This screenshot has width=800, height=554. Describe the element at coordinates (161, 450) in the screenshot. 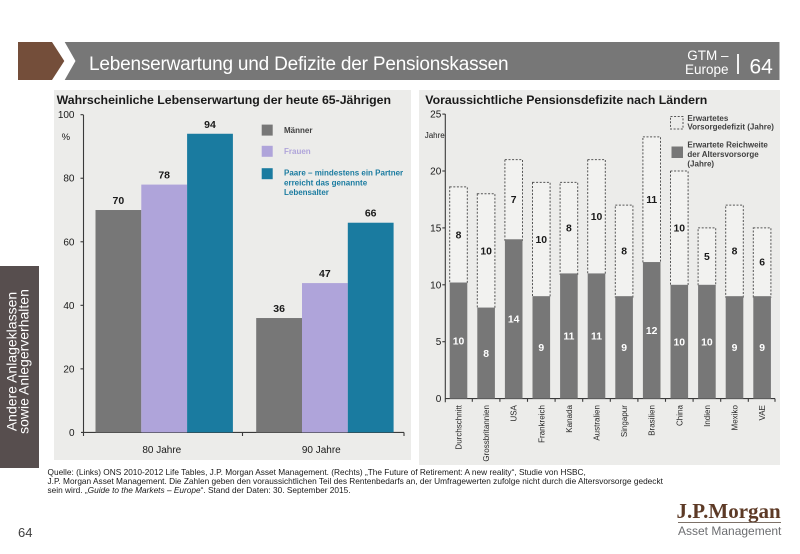

I see `svg-text: 80 Jahre` at that location.